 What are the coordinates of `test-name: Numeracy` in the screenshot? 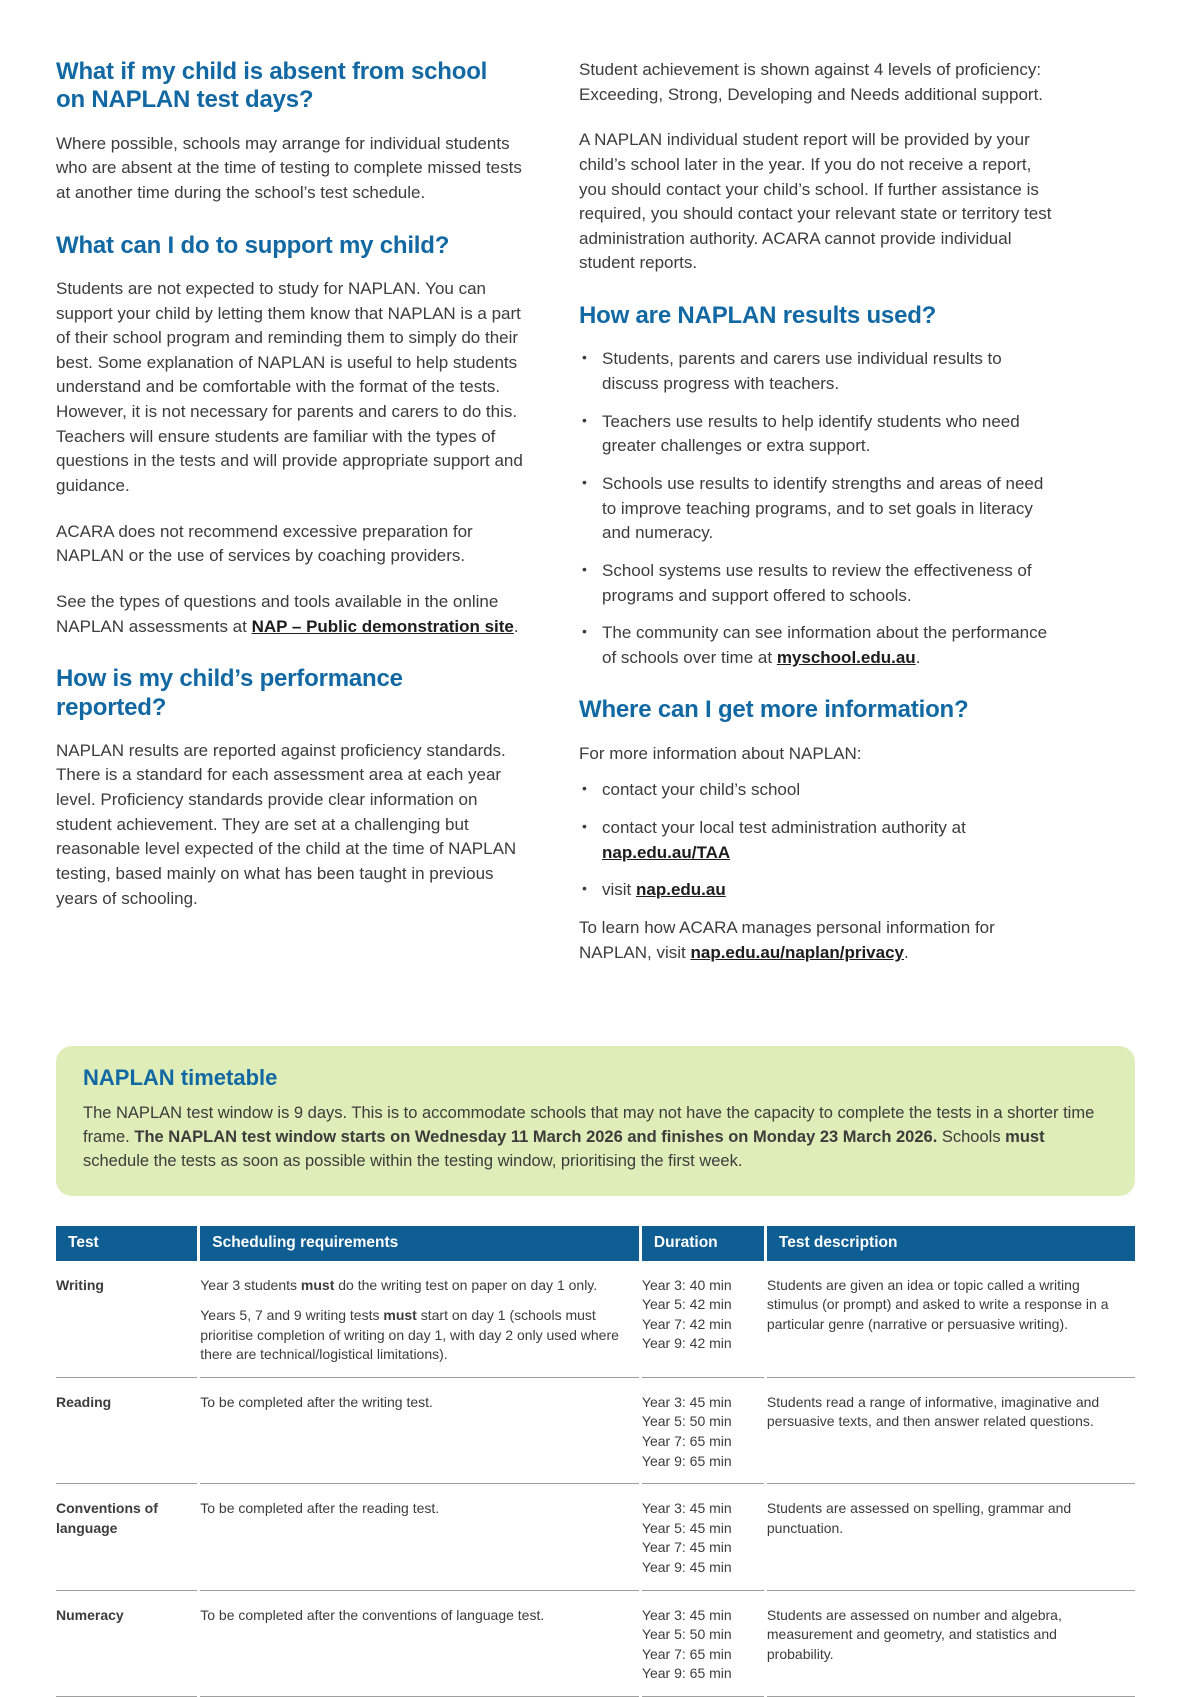 It's located at (127, 1644).